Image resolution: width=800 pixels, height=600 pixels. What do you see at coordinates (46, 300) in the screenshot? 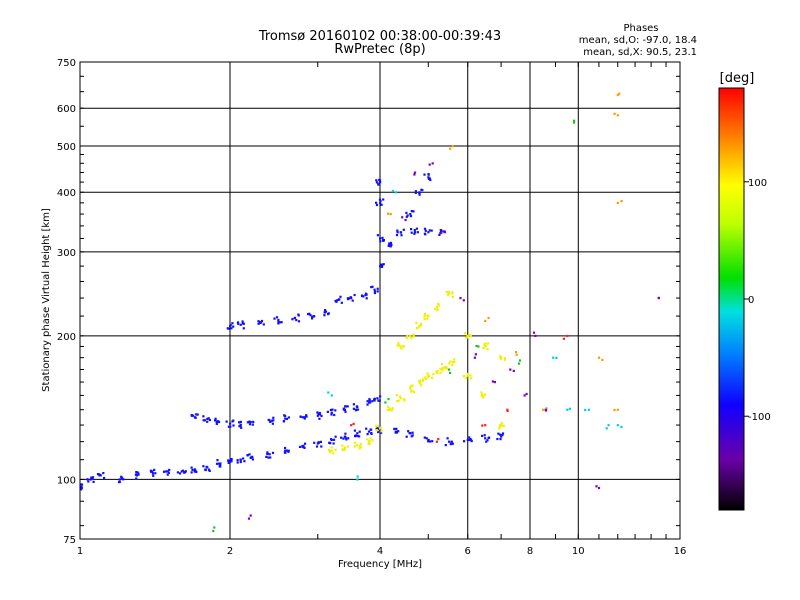
I see `y-axis-label: Stationary phase Virtual Height [km]` at bounding box center [46, 300].